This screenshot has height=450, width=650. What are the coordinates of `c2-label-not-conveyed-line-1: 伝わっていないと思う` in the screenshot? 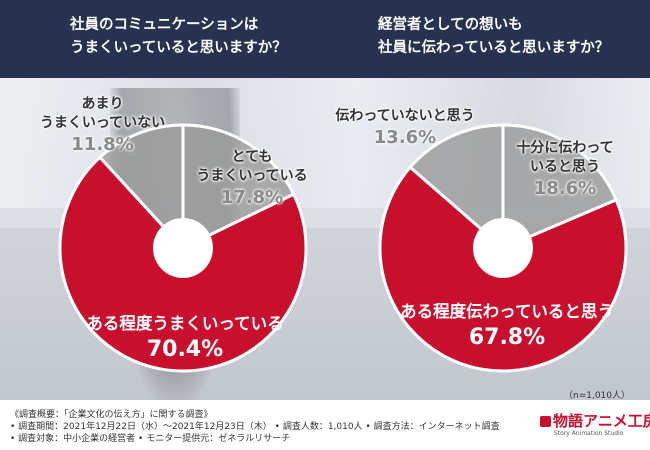 It's located at (405, 116).